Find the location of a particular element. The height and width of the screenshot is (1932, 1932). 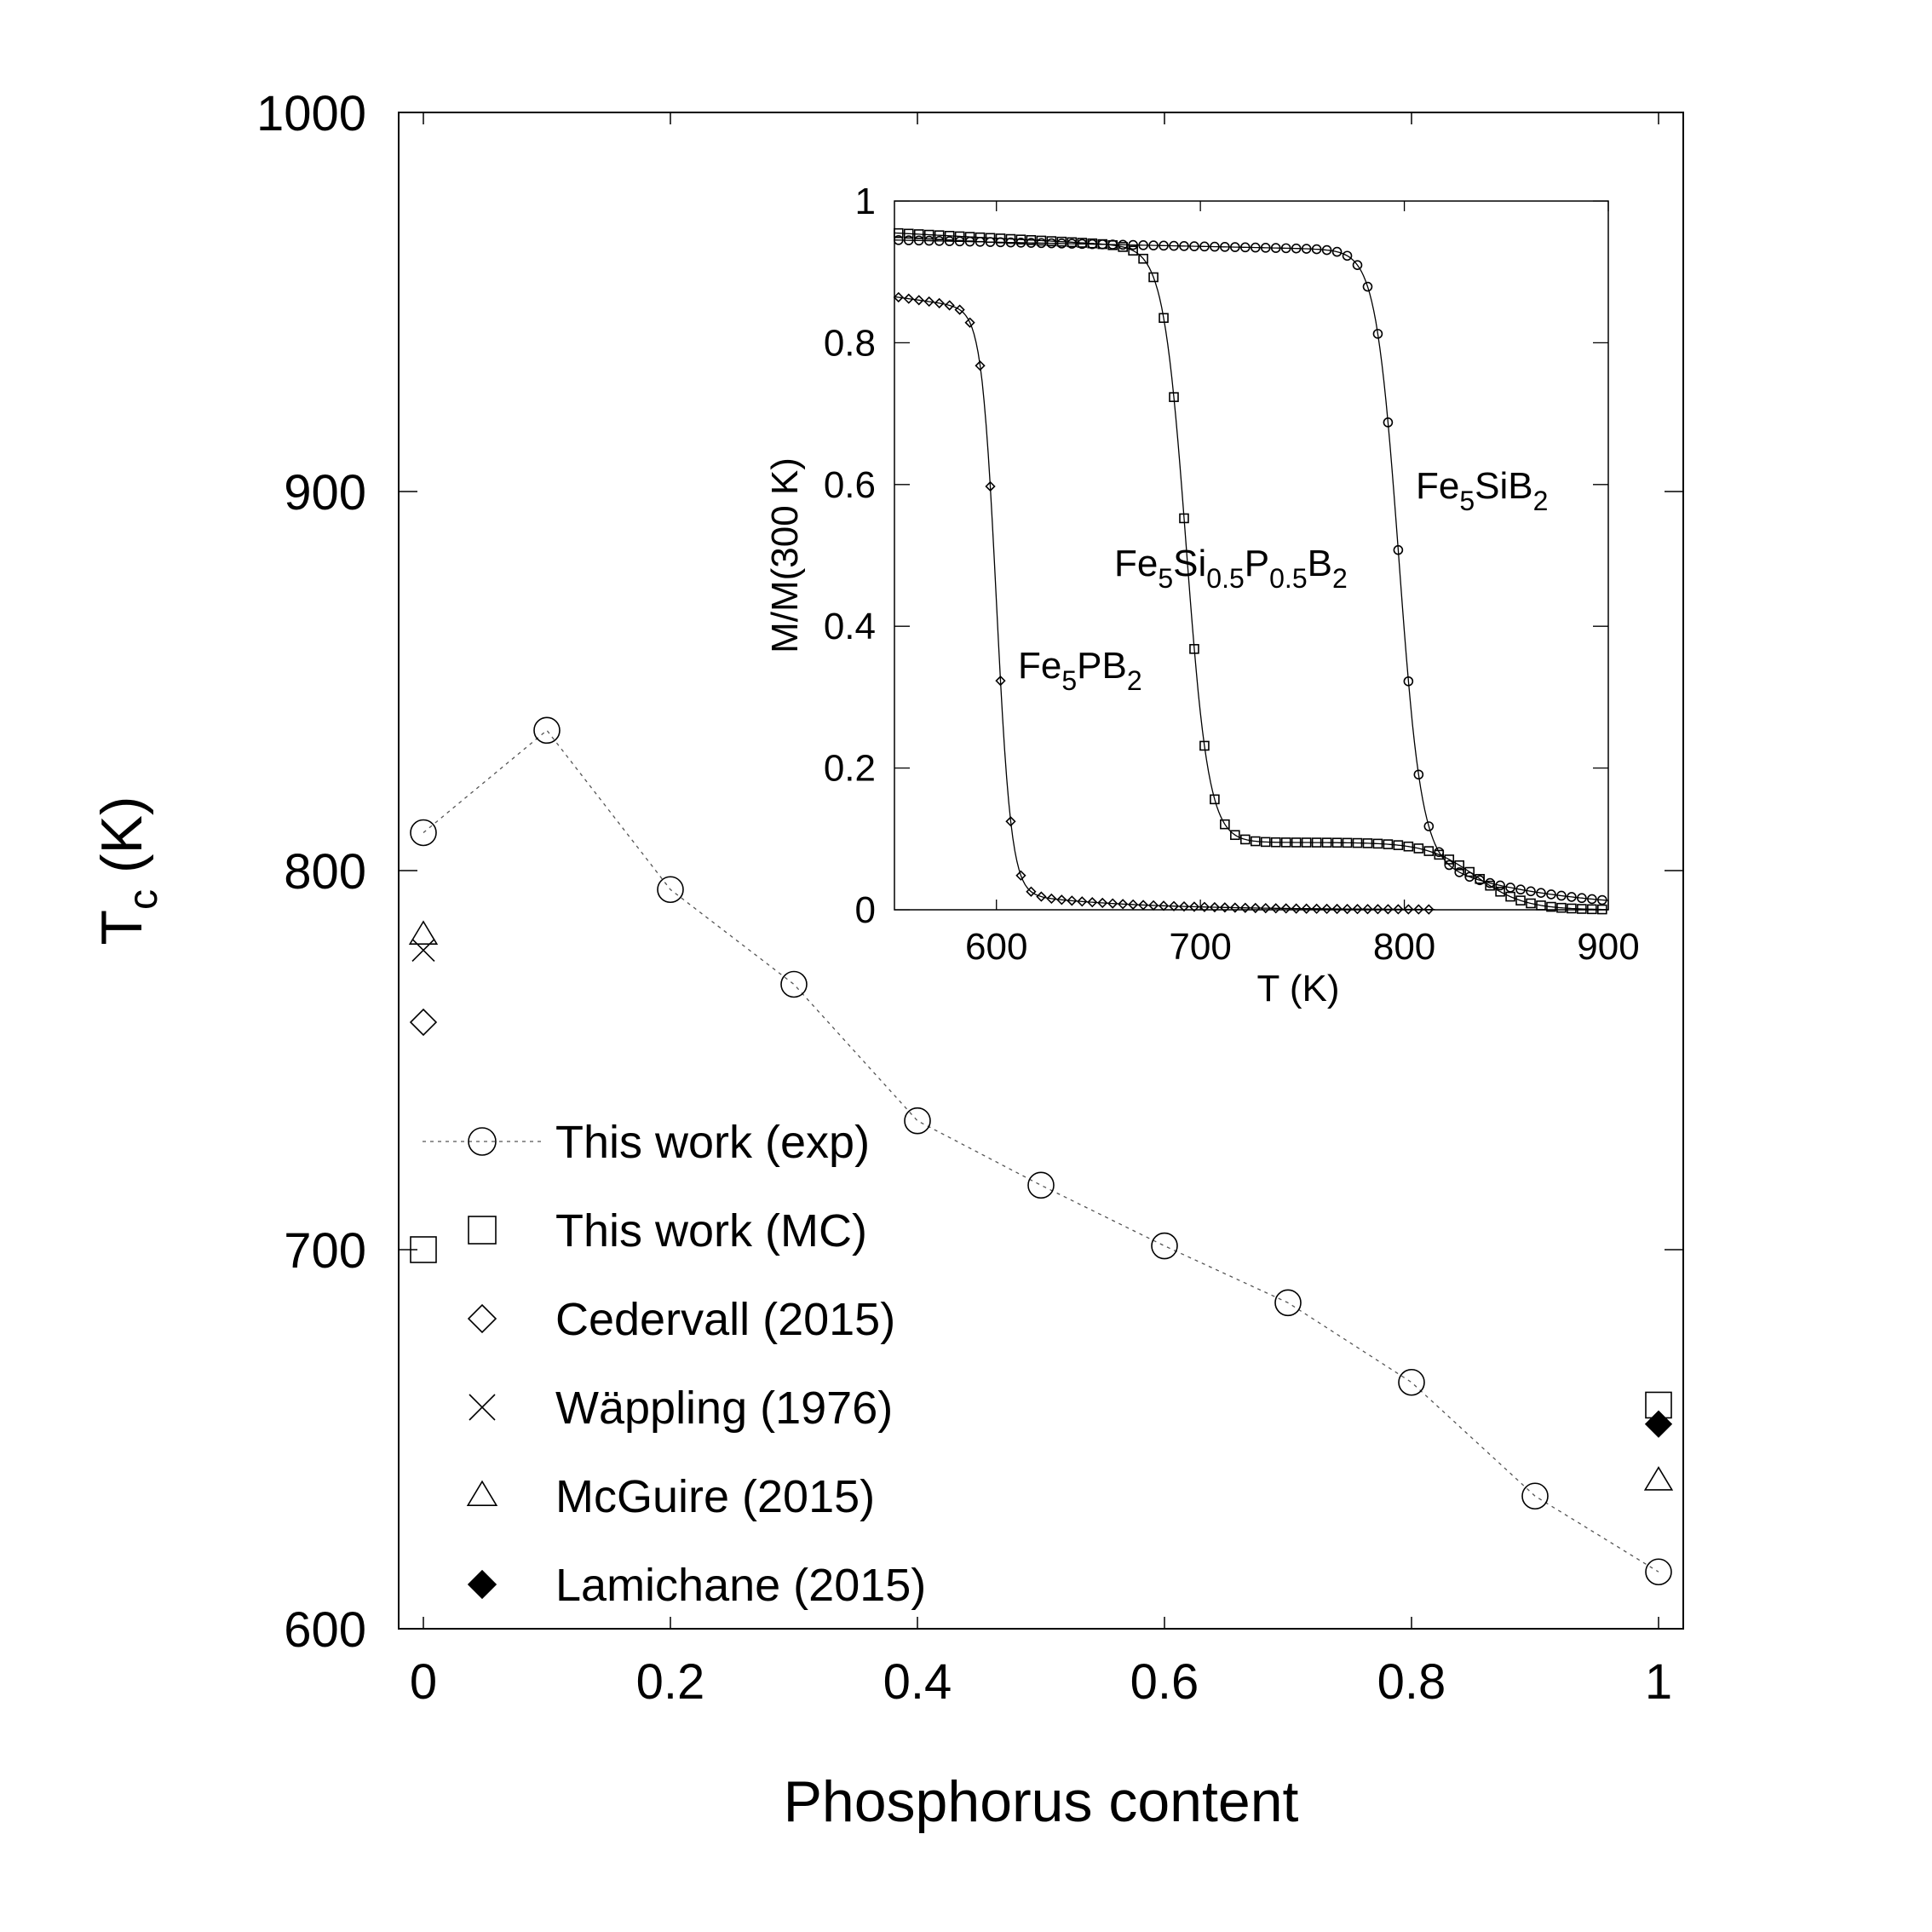

main-y-tick-label: 900 is located at coordinates (325, 492).